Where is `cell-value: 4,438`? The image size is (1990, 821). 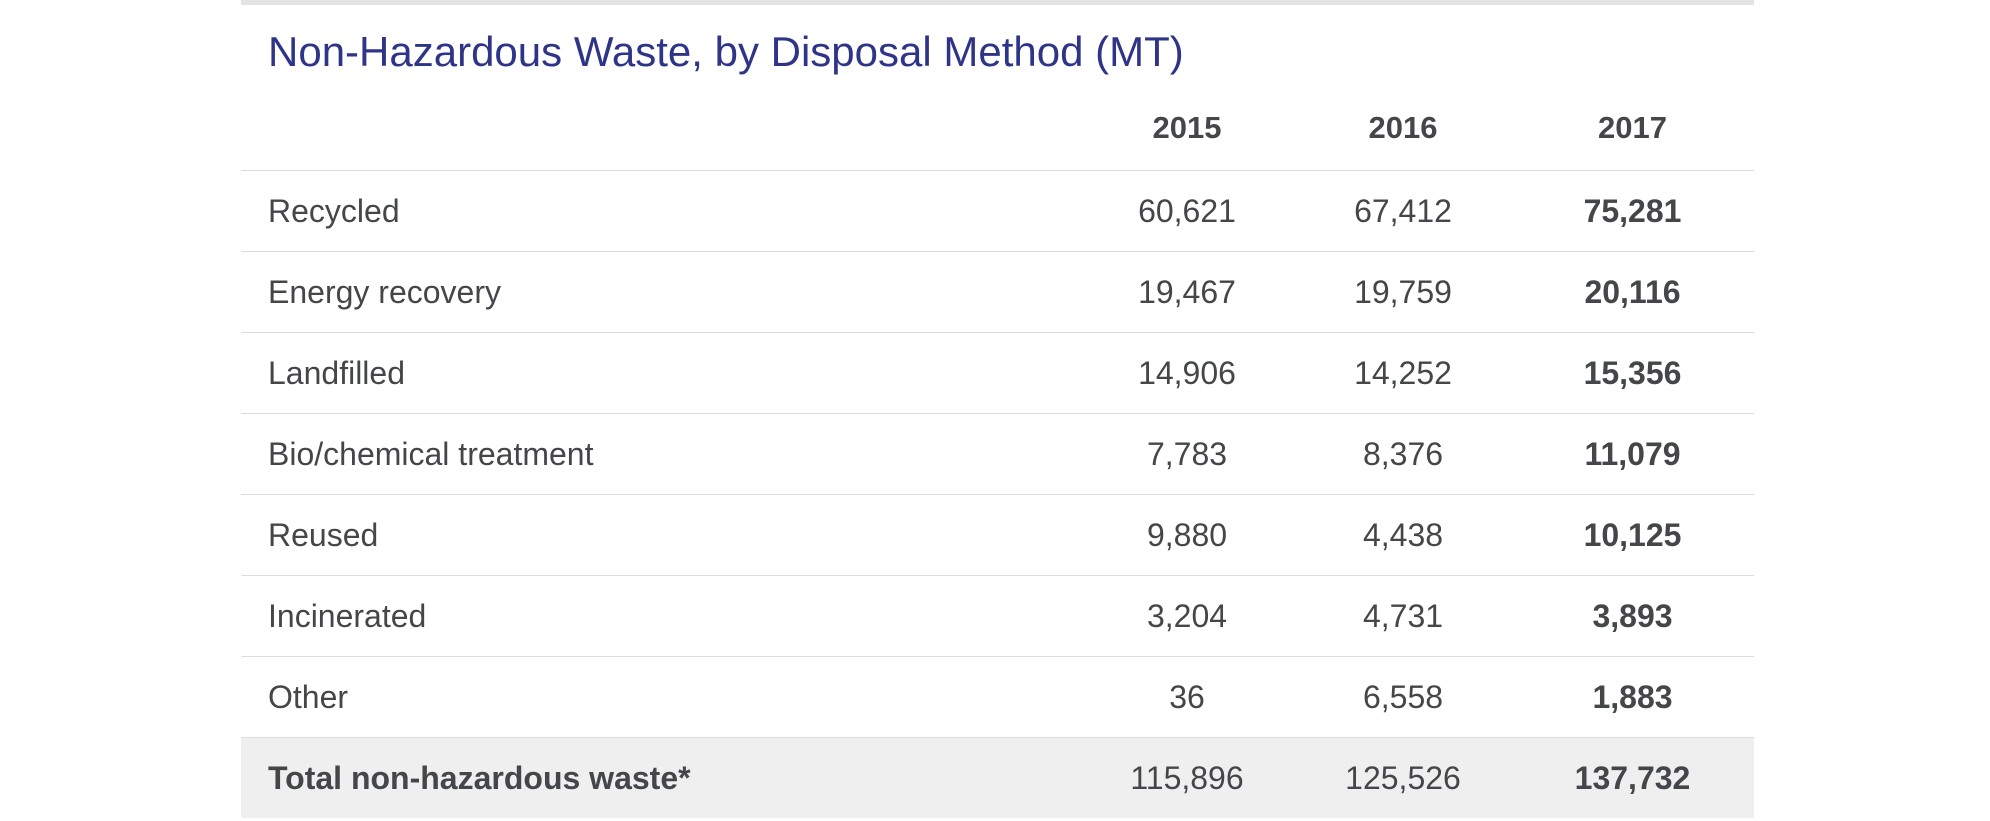 cell-value: 4,438 is located at coordinates (1403, 535).